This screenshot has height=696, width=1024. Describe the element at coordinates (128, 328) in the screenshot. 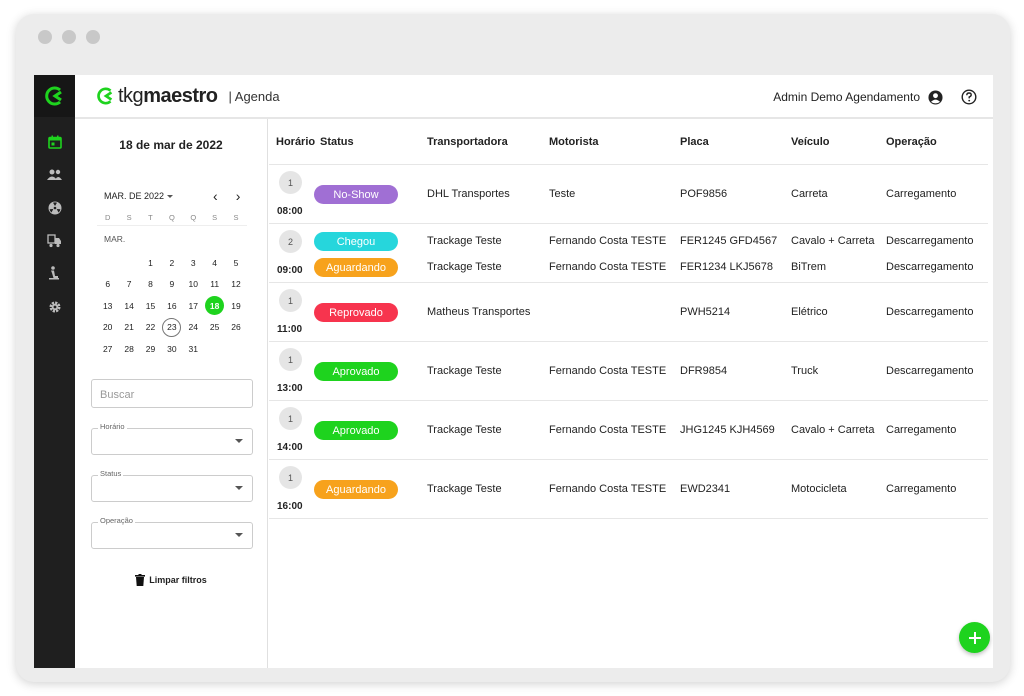

I see `calendar-day: 21` at that location.